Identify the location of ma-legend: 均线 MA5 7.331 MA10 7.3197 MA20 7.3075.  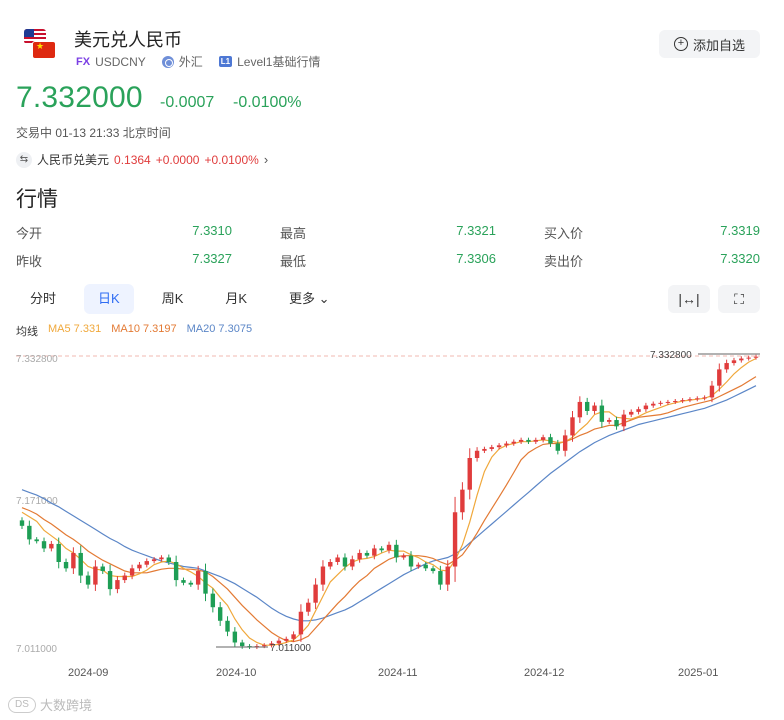
(134, 331).